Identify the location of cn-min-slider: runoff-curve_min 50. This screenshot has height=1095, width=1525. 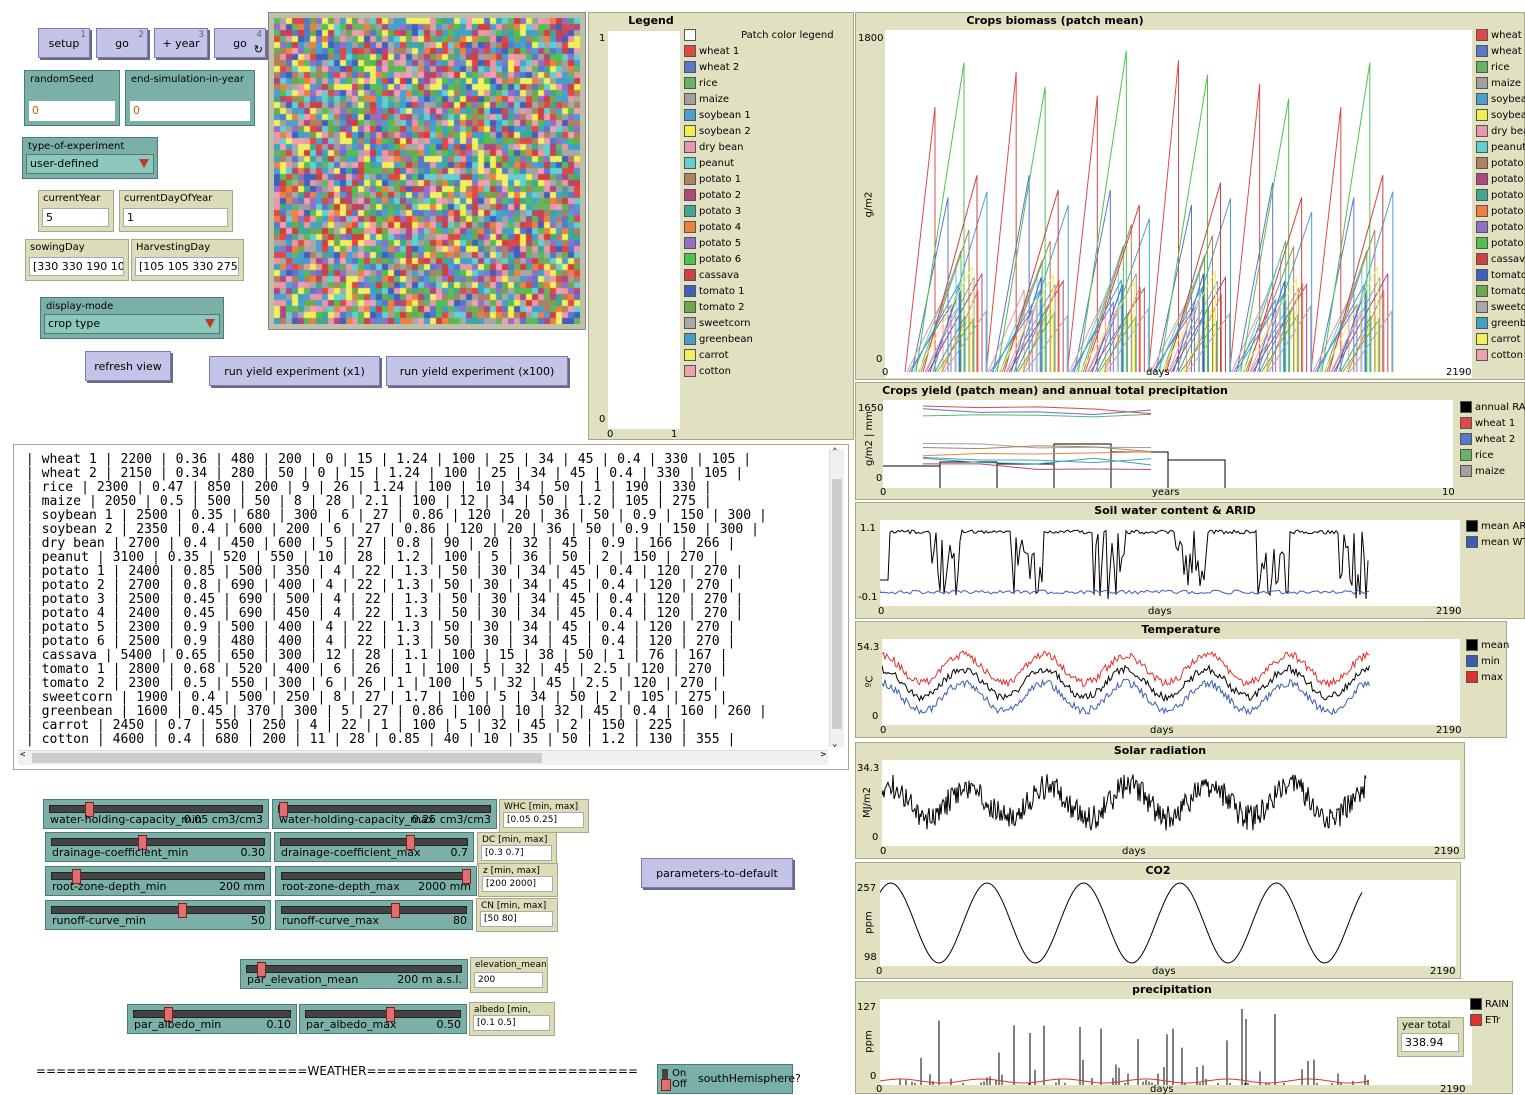
(158, 915).